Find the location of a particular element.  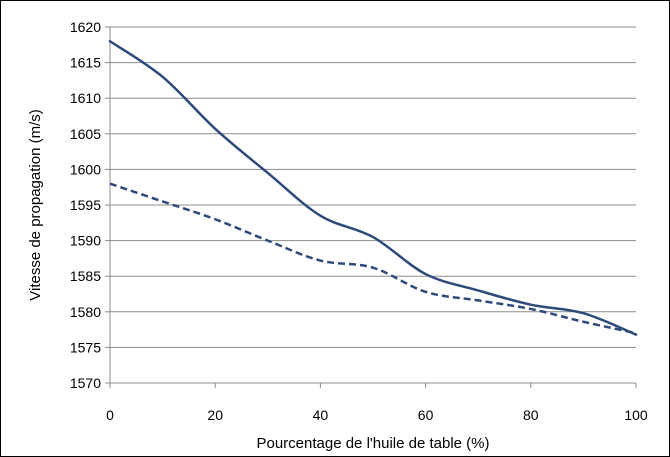

y-tick-label: 1590 is located at coordinates (85, 241).